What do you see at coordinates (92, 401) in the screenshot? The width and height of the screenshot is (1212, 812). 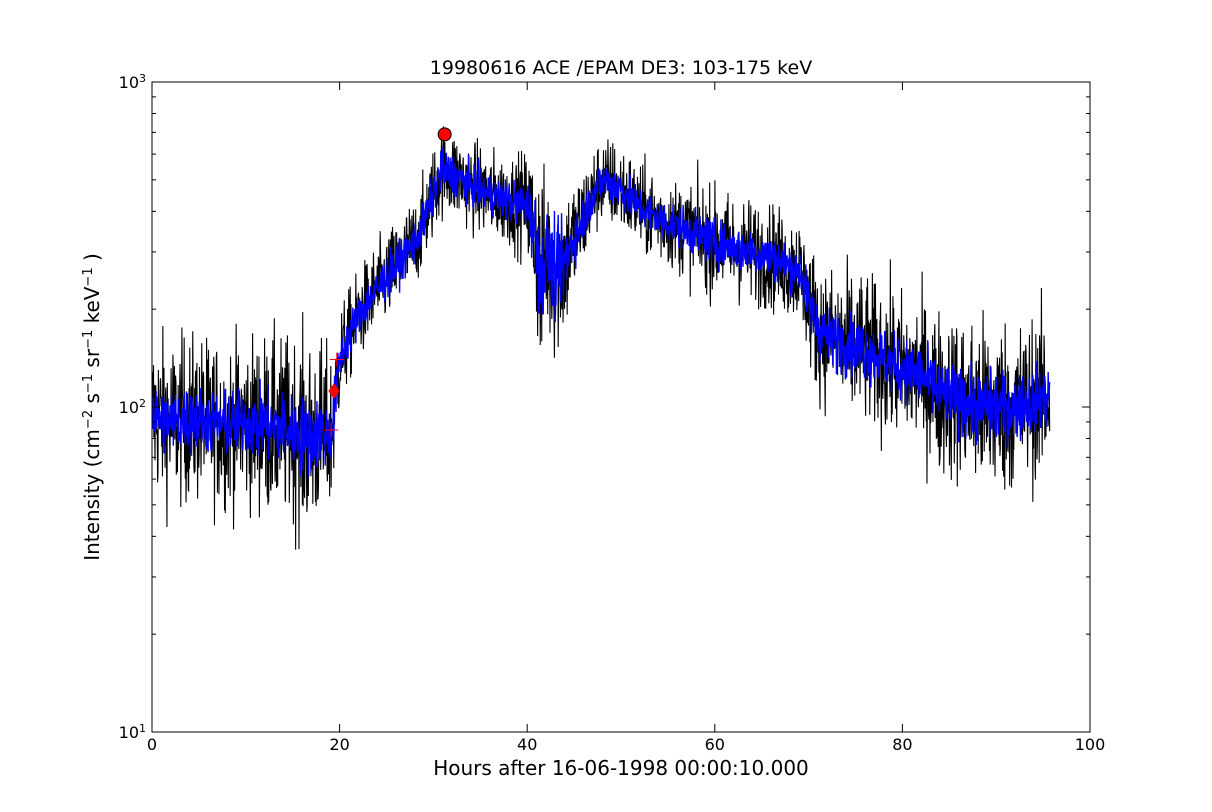 I see `y-axis-title-s: s` at bounding box center [92, 401].